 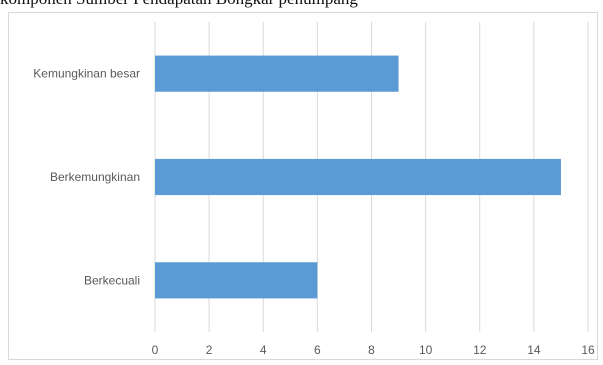 What do you see at coordinates (95, 177) in the screenshot?
I see `category-label-2: Berkemungkinan` at bounding box center [95, 177].